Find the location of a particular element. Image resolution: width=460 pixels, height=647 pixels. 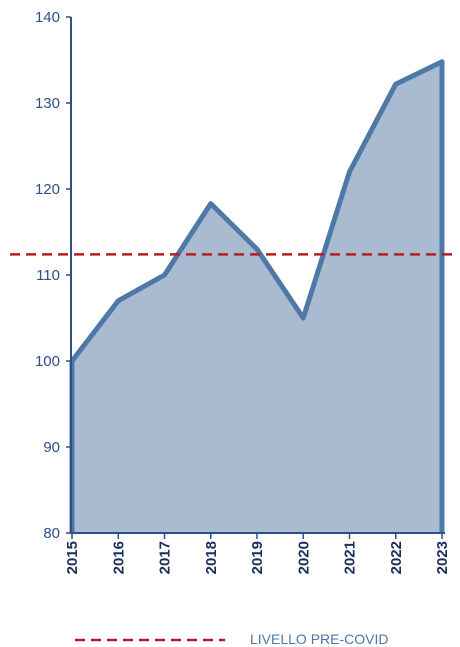

x-tick-label-2022: 2022 is located at coordinates (396, 557).